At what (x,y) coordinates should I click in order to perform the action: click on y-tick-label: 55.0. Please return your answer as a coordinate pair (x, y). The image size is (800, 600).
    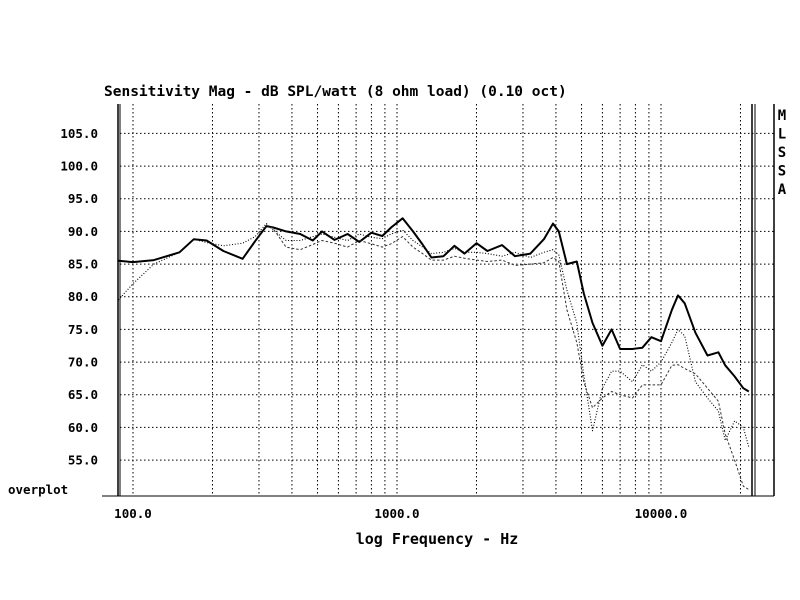
    Looking at the image, I should click on (83, 460).